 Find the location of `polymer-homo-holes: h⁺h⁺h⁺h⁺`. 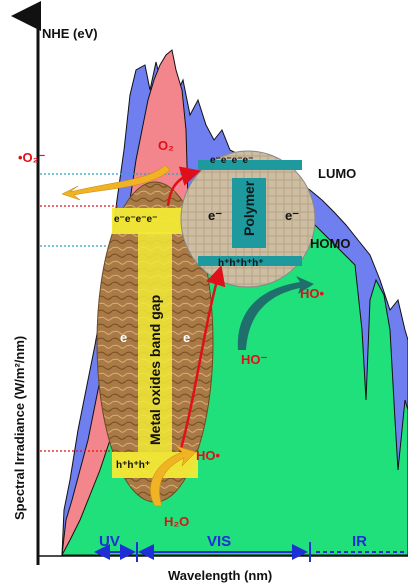

polymer-homo-holes: h⁺h⁺h⁺h⁺ is located at coordinates (241, 263).